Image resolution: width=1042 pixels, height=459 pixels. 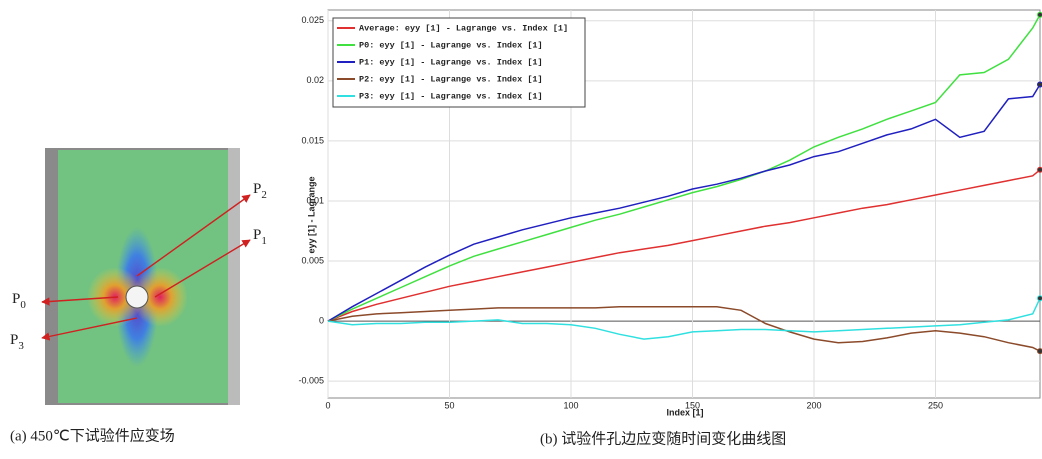 What do you see at coordinates (264, 195) in the screenshot?
I see `point-subscript: 2` at bounding box center [264, 195].